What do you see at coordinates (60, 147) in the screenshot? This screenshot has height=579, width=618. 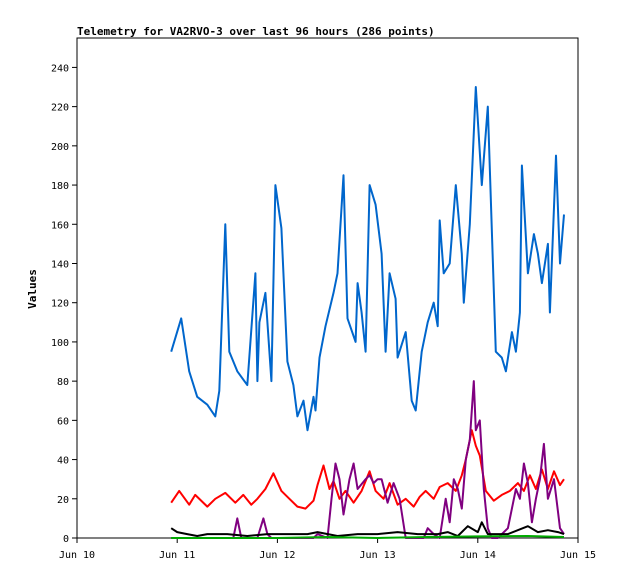 I see `y-tick-label: 200` at bounding box center [60, 147].